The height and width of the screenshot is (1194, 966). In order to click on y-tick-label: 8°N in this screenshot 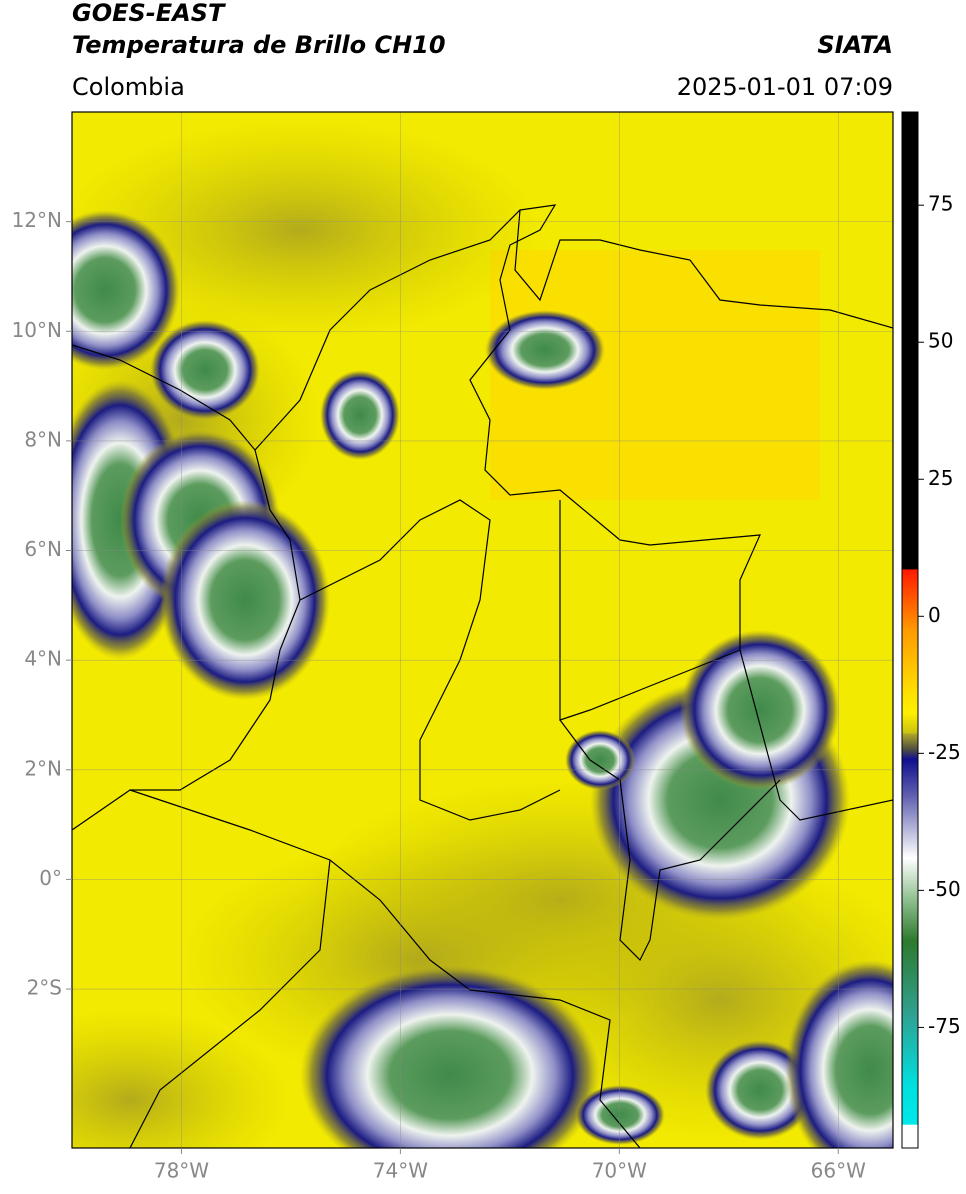, I will do `click(43, 439)`.